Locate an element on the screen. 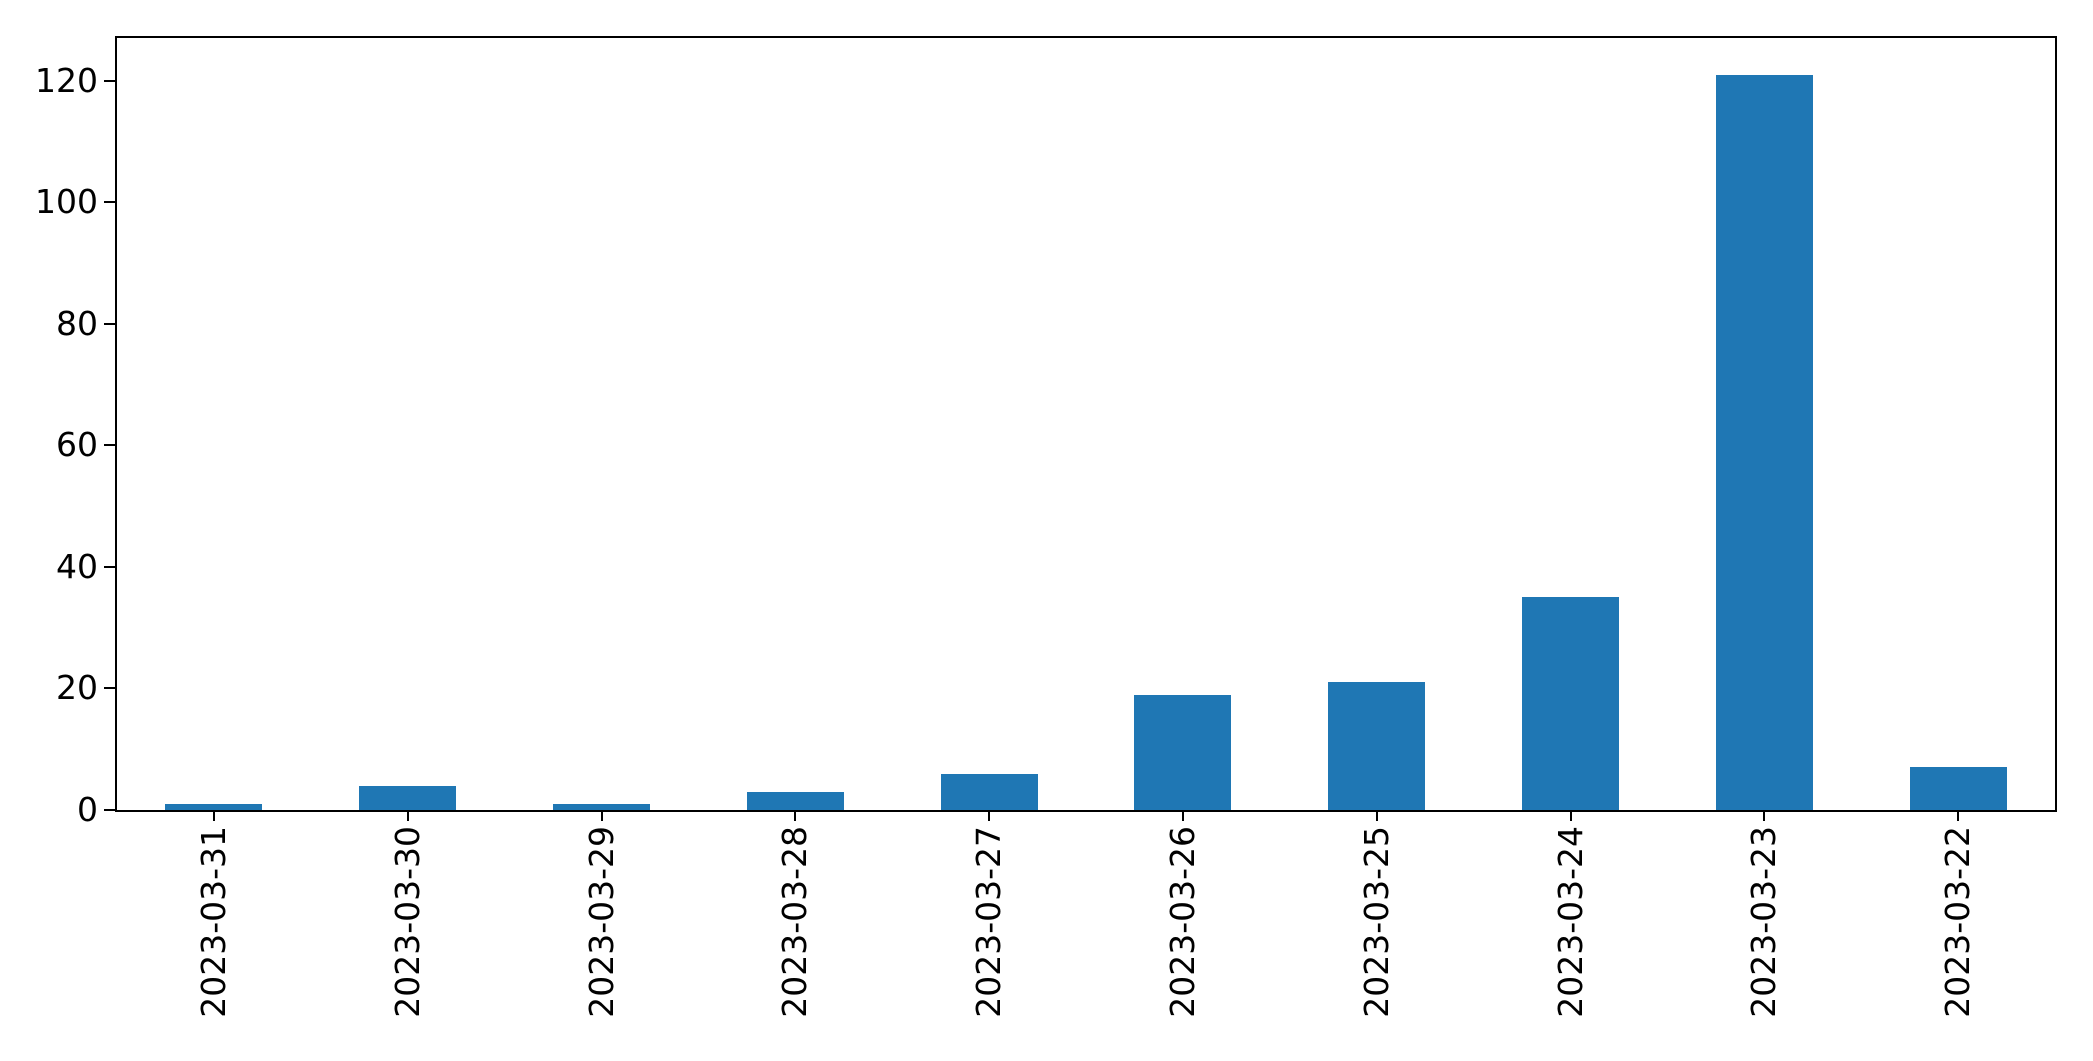 The width and height of the screenshot is (2093, 1061). y-tick-label: 100 is located at coordinates (66, 202).